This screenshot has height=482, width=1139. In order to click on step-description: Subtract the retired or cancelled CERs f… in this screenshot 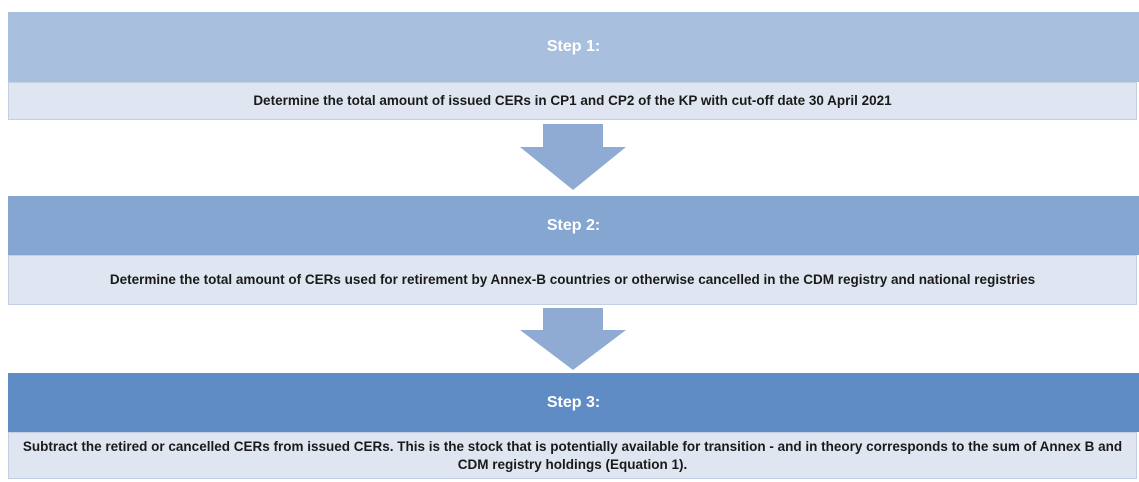, I will do `click(572, 455)`.